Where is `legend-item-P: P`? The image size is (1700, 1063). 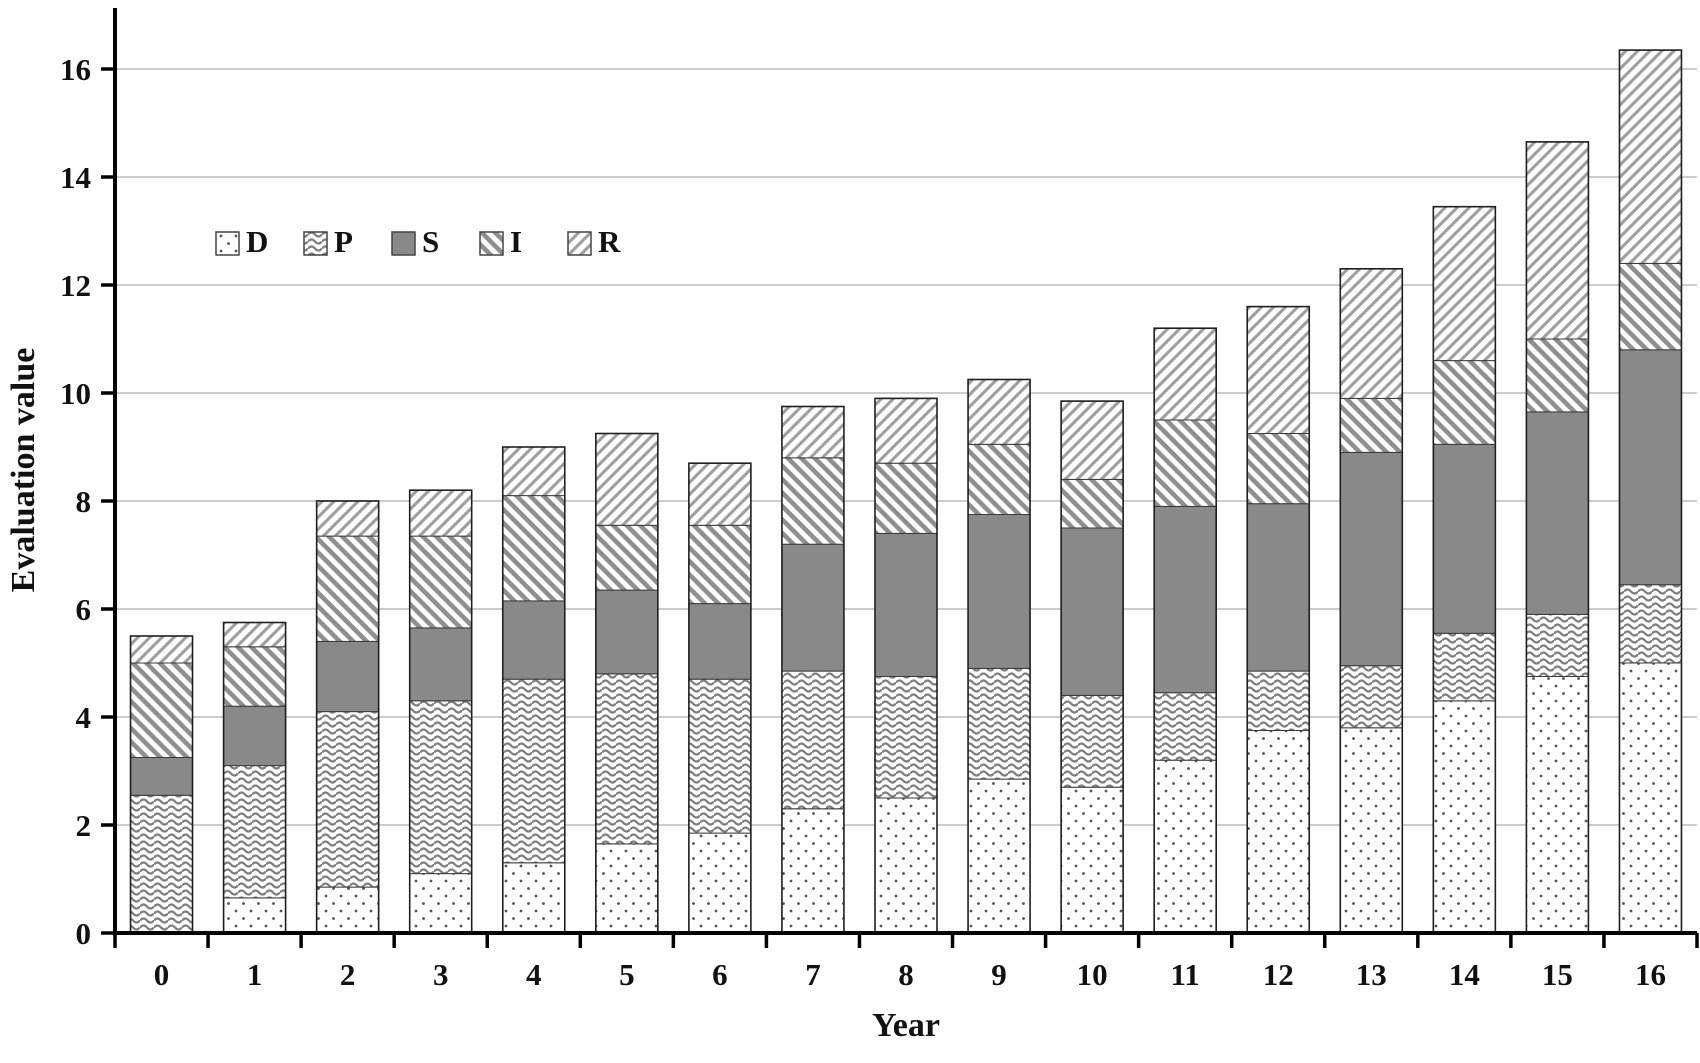
legend-item-P: P is located at coordinates (328, 241).